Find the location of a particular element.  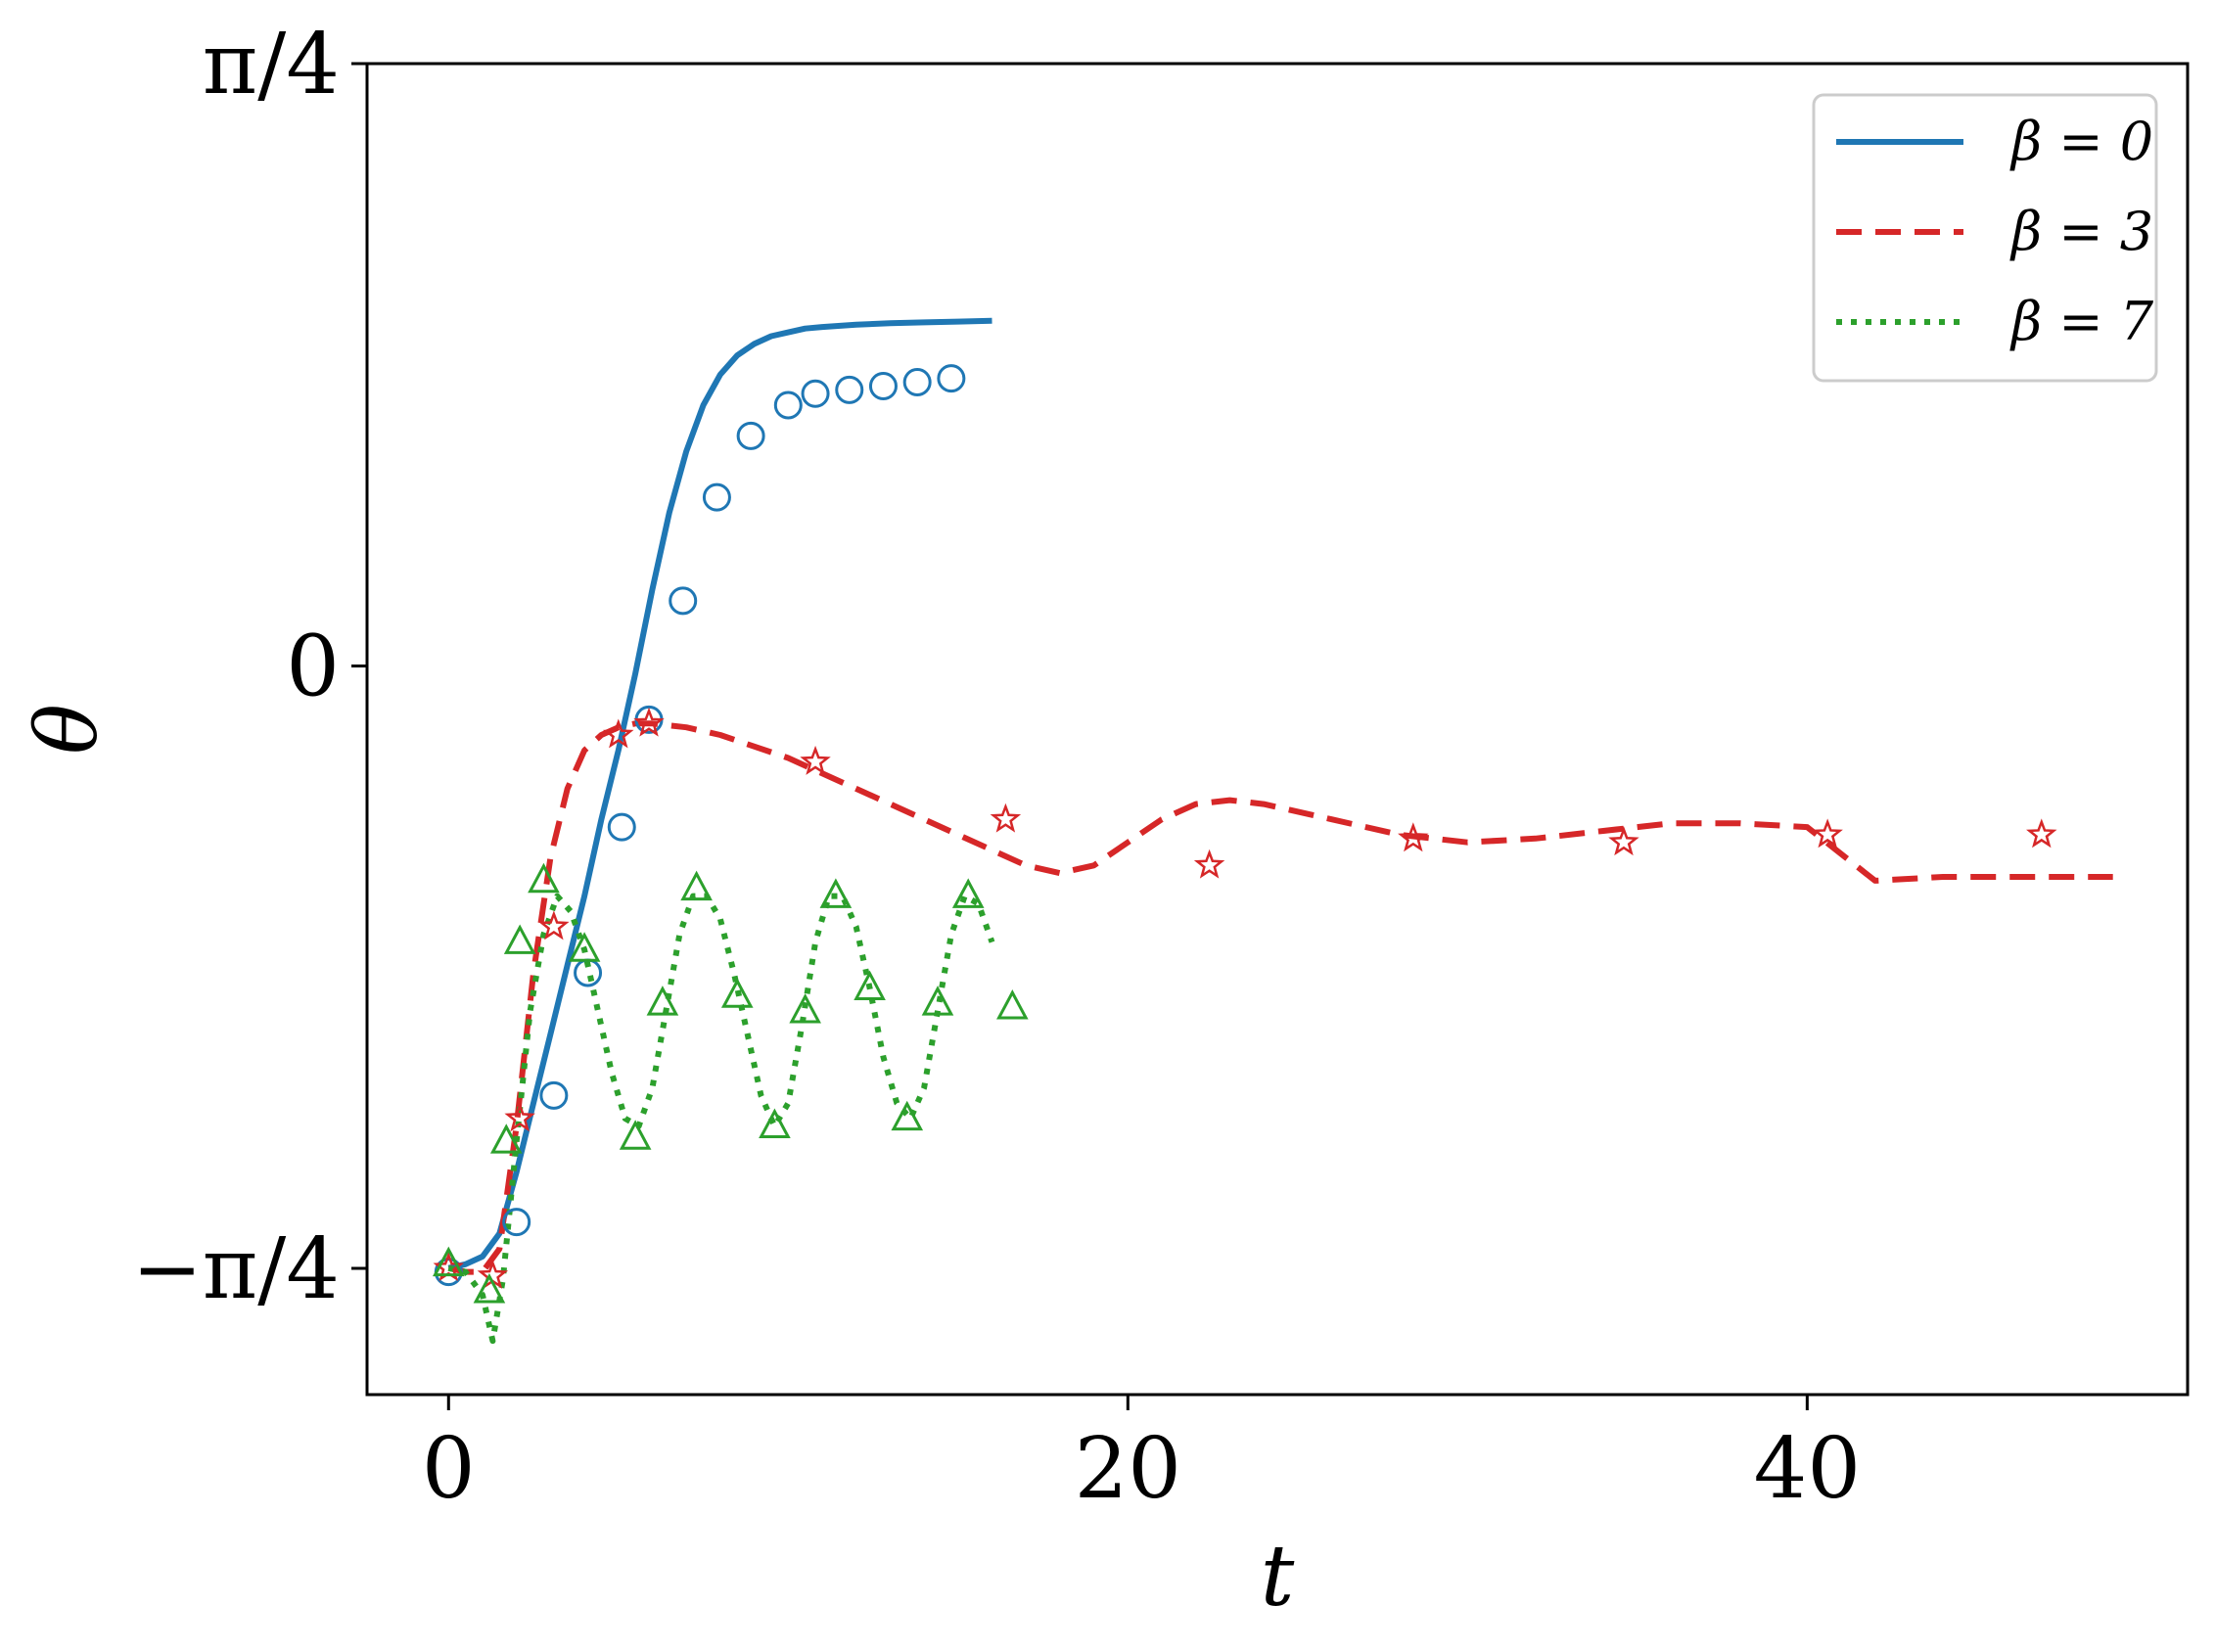

legend-label-0: β = 0 is located at coordinates (2081, 141).